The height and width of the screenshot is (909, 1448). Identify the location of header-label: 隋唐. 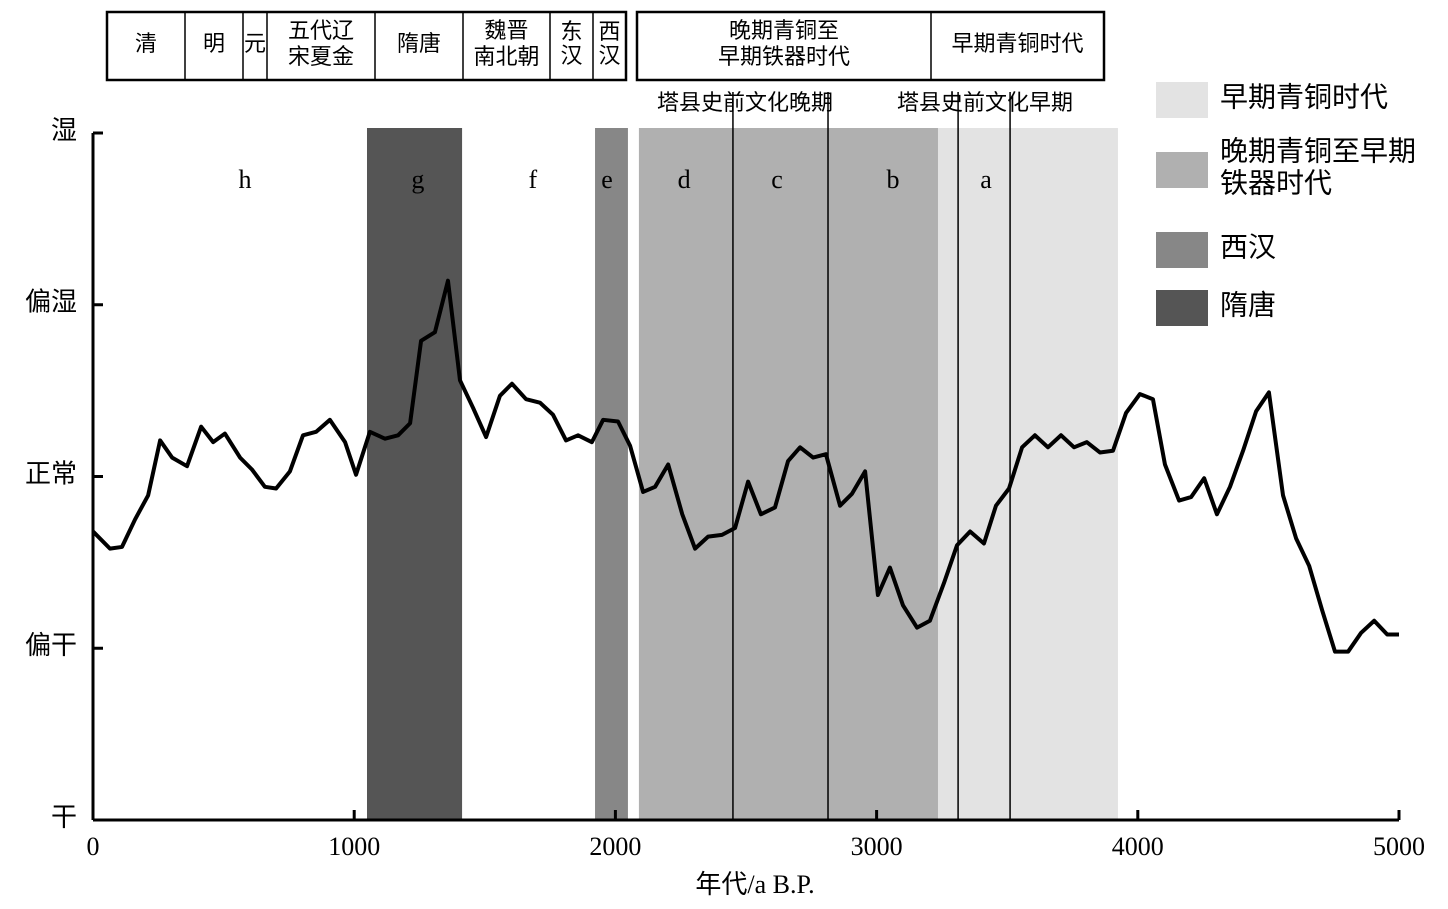
(419, 43).